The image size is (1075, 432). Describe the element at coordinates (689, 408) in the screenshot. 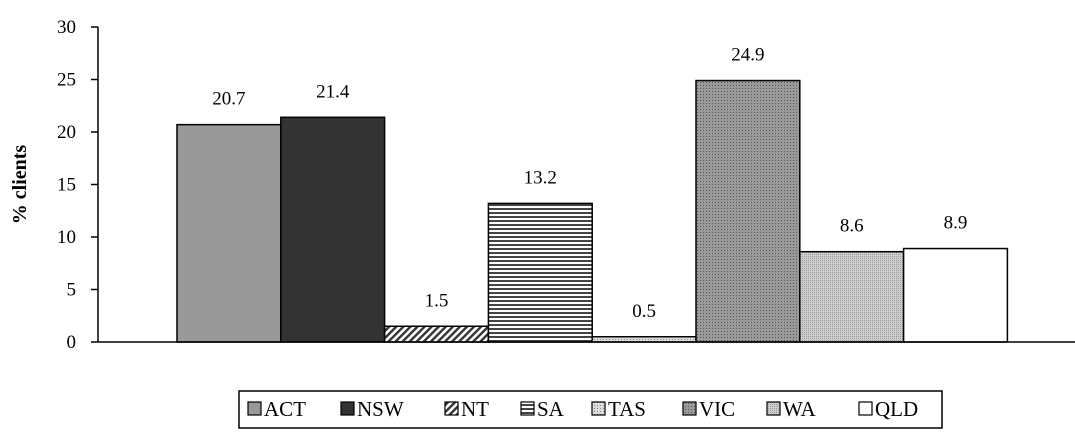

I see `legend-swatch-vic` at that location.